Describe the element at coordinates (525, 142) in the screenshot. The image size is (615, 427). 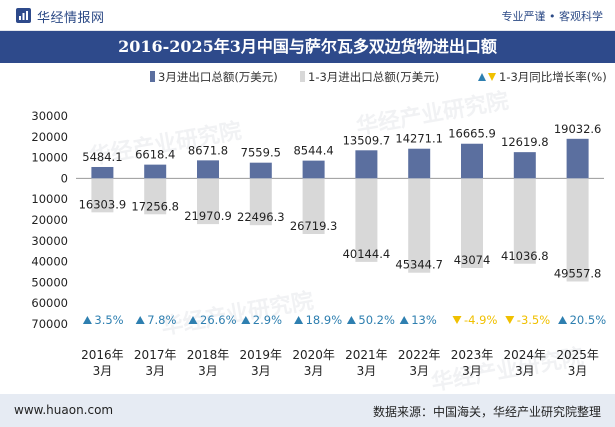
I see `data-label-march-total: 12619.8` at that location.